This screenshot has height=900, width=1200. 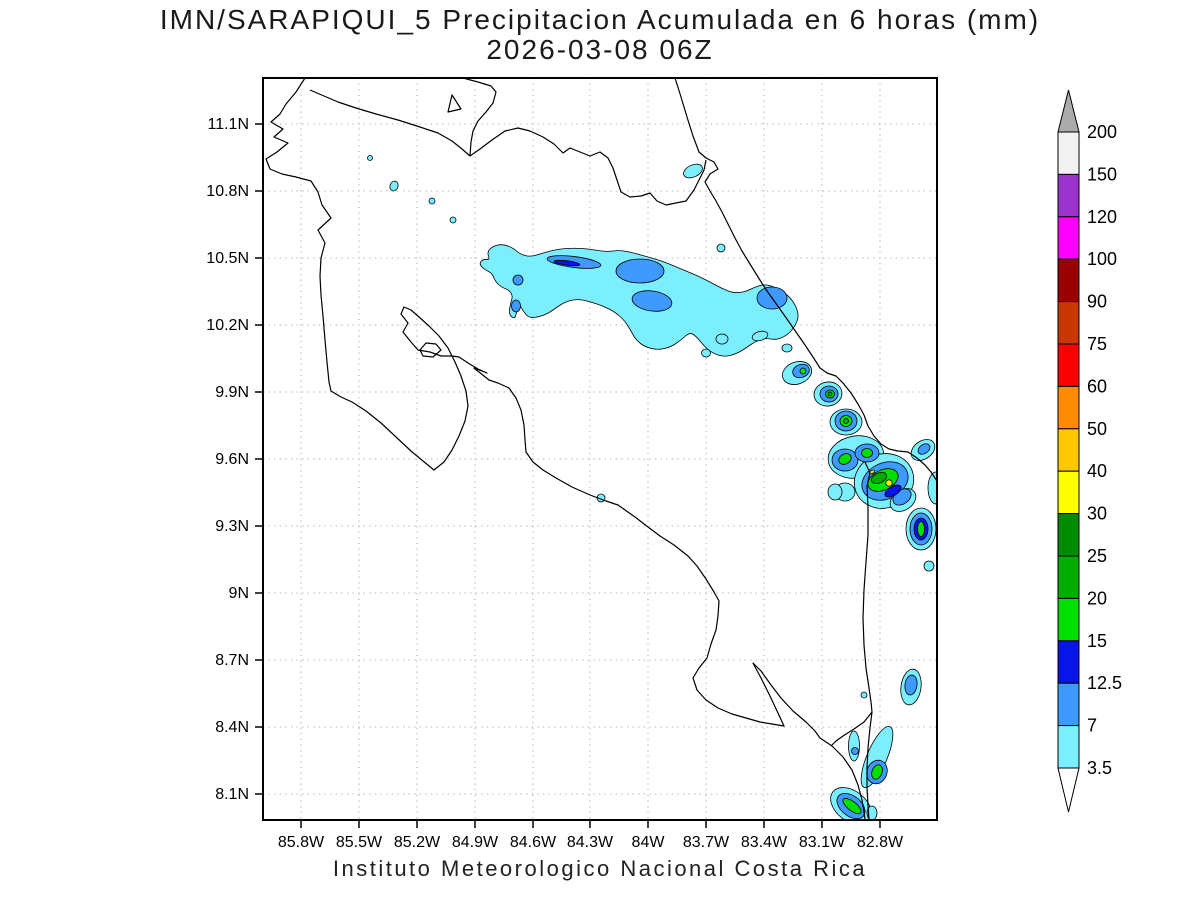 What do you see at coordinates (706, 842) in the screenshot?
I see `x-axis-tick-label: 83.7W` at bounding box center [706, 842].